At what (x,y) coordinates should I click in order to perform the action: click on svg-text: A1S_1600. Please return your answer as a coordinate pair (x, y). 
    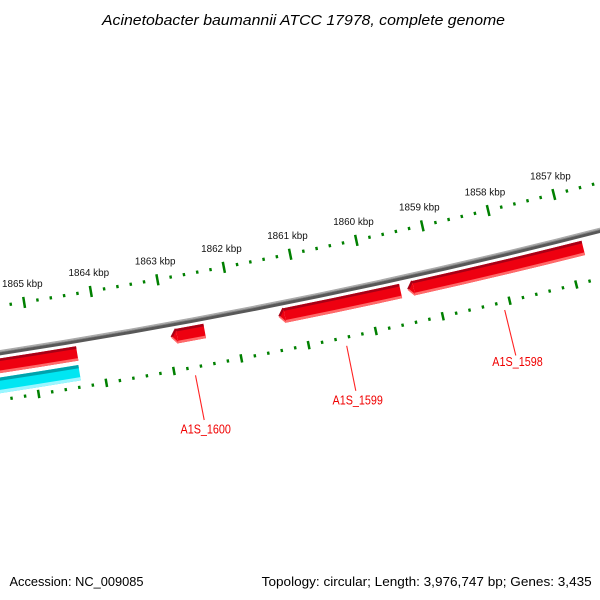
    Looking at the image, I should click on (206, 429).